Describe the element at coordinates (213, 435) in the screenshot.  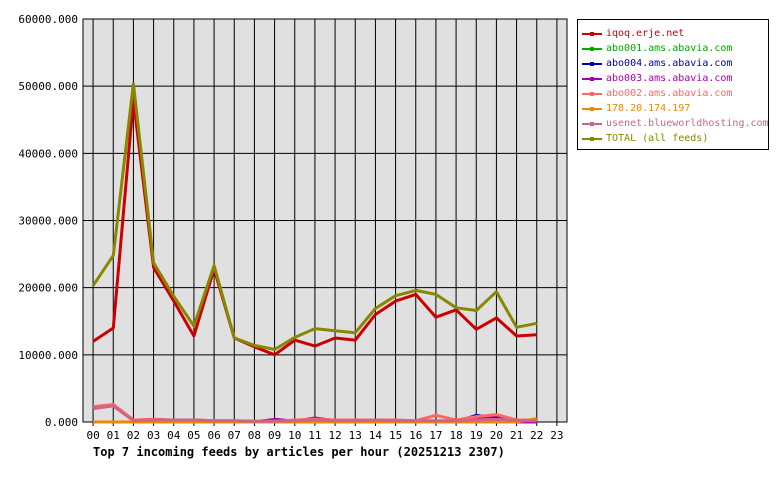
I see `x-tick-label: 06` at that location.